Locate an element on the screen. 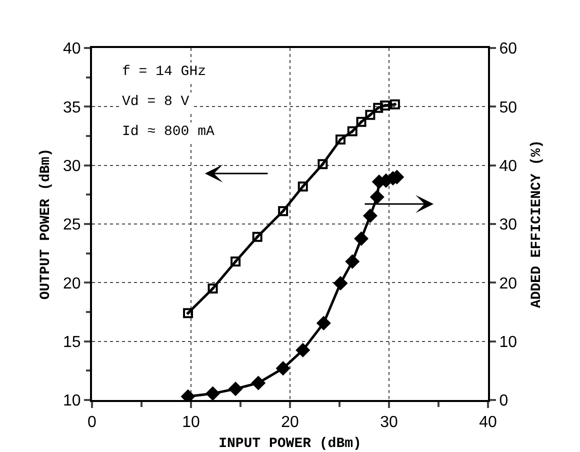  x-tick-label: 30 is located at coordinates (389, 423).